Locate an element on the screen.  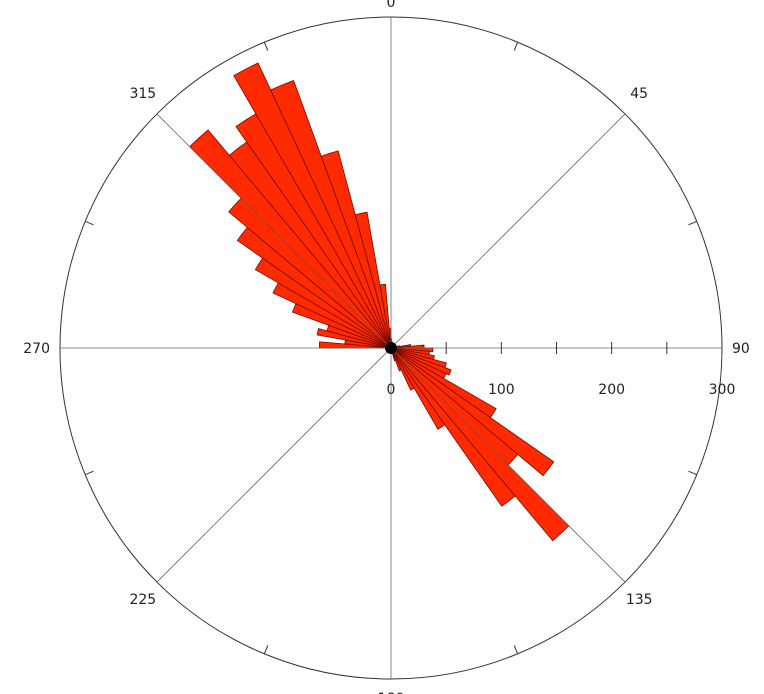
direction-label-45: 45 is located at coordinates (639, 94).